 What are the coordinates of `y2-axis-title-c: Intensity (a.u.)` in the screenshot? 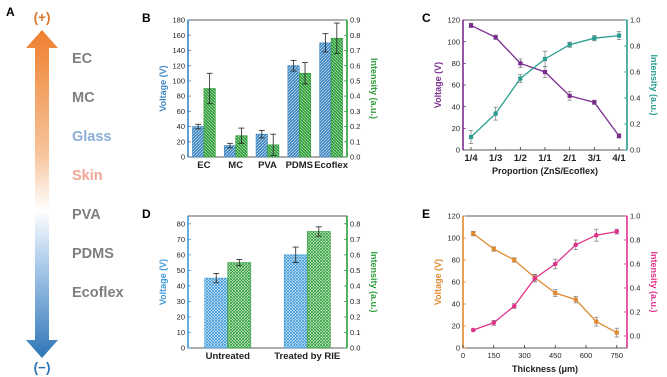 It's located at (654, 84).